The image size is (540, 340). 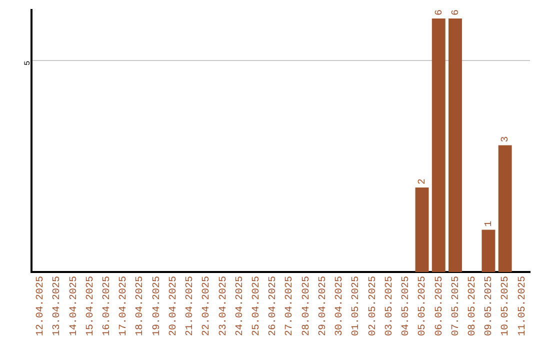 What do you see at coordinates (306, 306) in the screenshot?
I see `x-tick-label: 28.04.2025` at bounding box center [306, 306].